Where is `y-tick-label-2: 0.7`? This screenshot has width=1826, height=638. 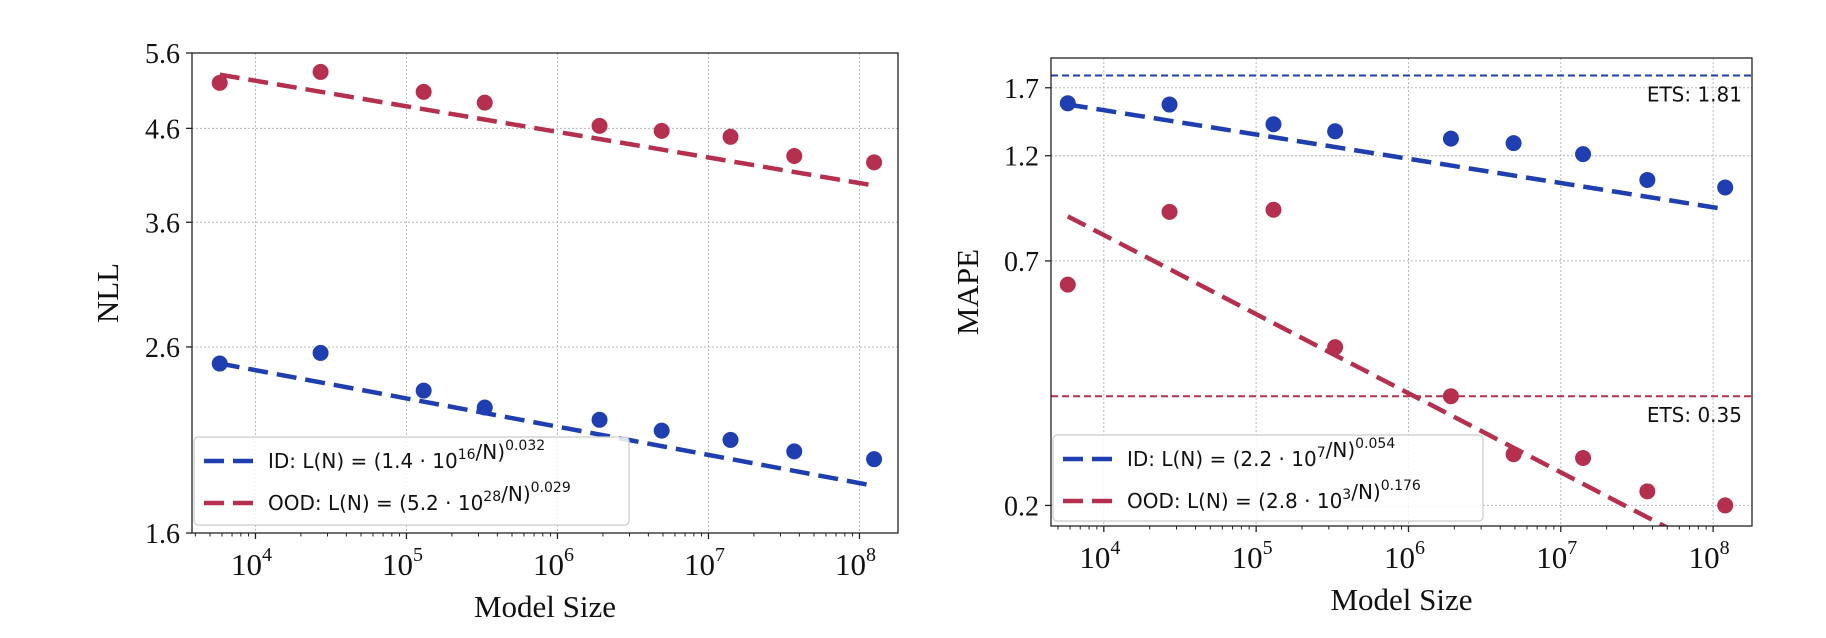
y-tick-label-2: 0.7 is located at coordinates (1021, 262).